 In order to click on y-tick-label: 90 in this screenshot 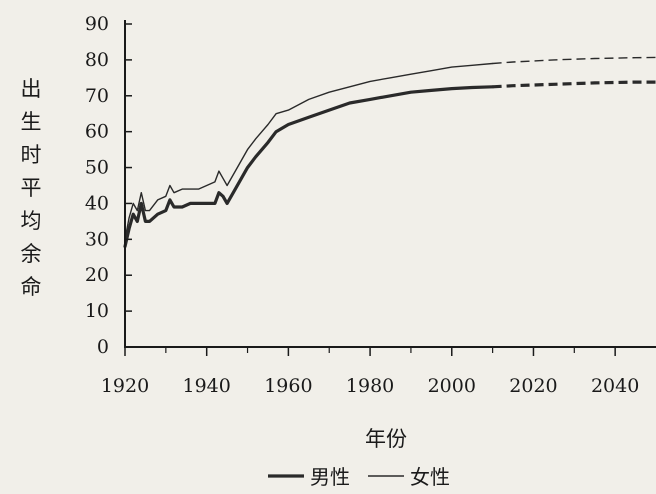, I will do `click(97, 24)`.